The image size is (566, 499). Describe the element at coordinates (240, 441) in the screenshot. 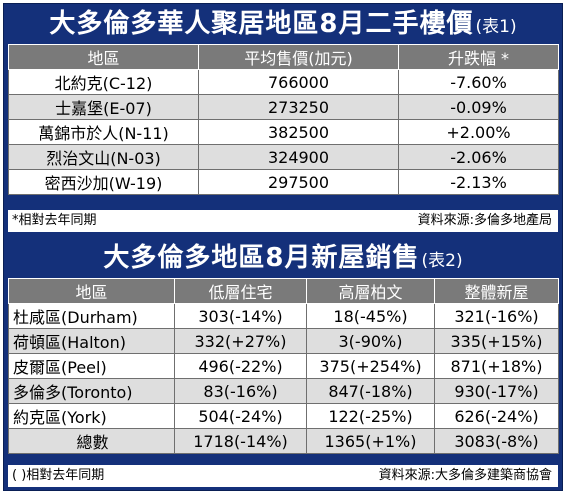

I see `cell-lowrise: 1718(-14%)` at that location.